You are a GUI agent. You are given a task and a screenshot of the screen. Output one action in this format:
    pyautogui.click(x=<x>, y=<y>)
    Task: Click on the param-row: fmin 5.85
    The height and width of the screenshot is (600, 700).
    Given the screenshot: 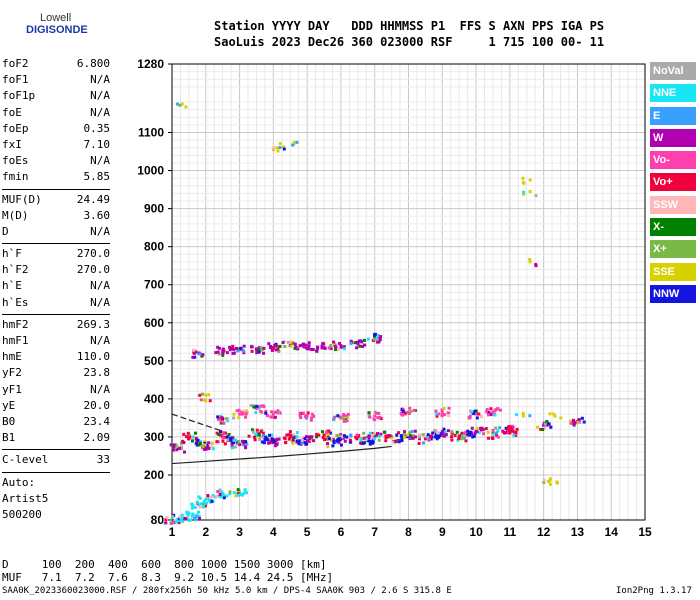 What is the action you would take?
    pyautogui.click(x=56, y=177)
    